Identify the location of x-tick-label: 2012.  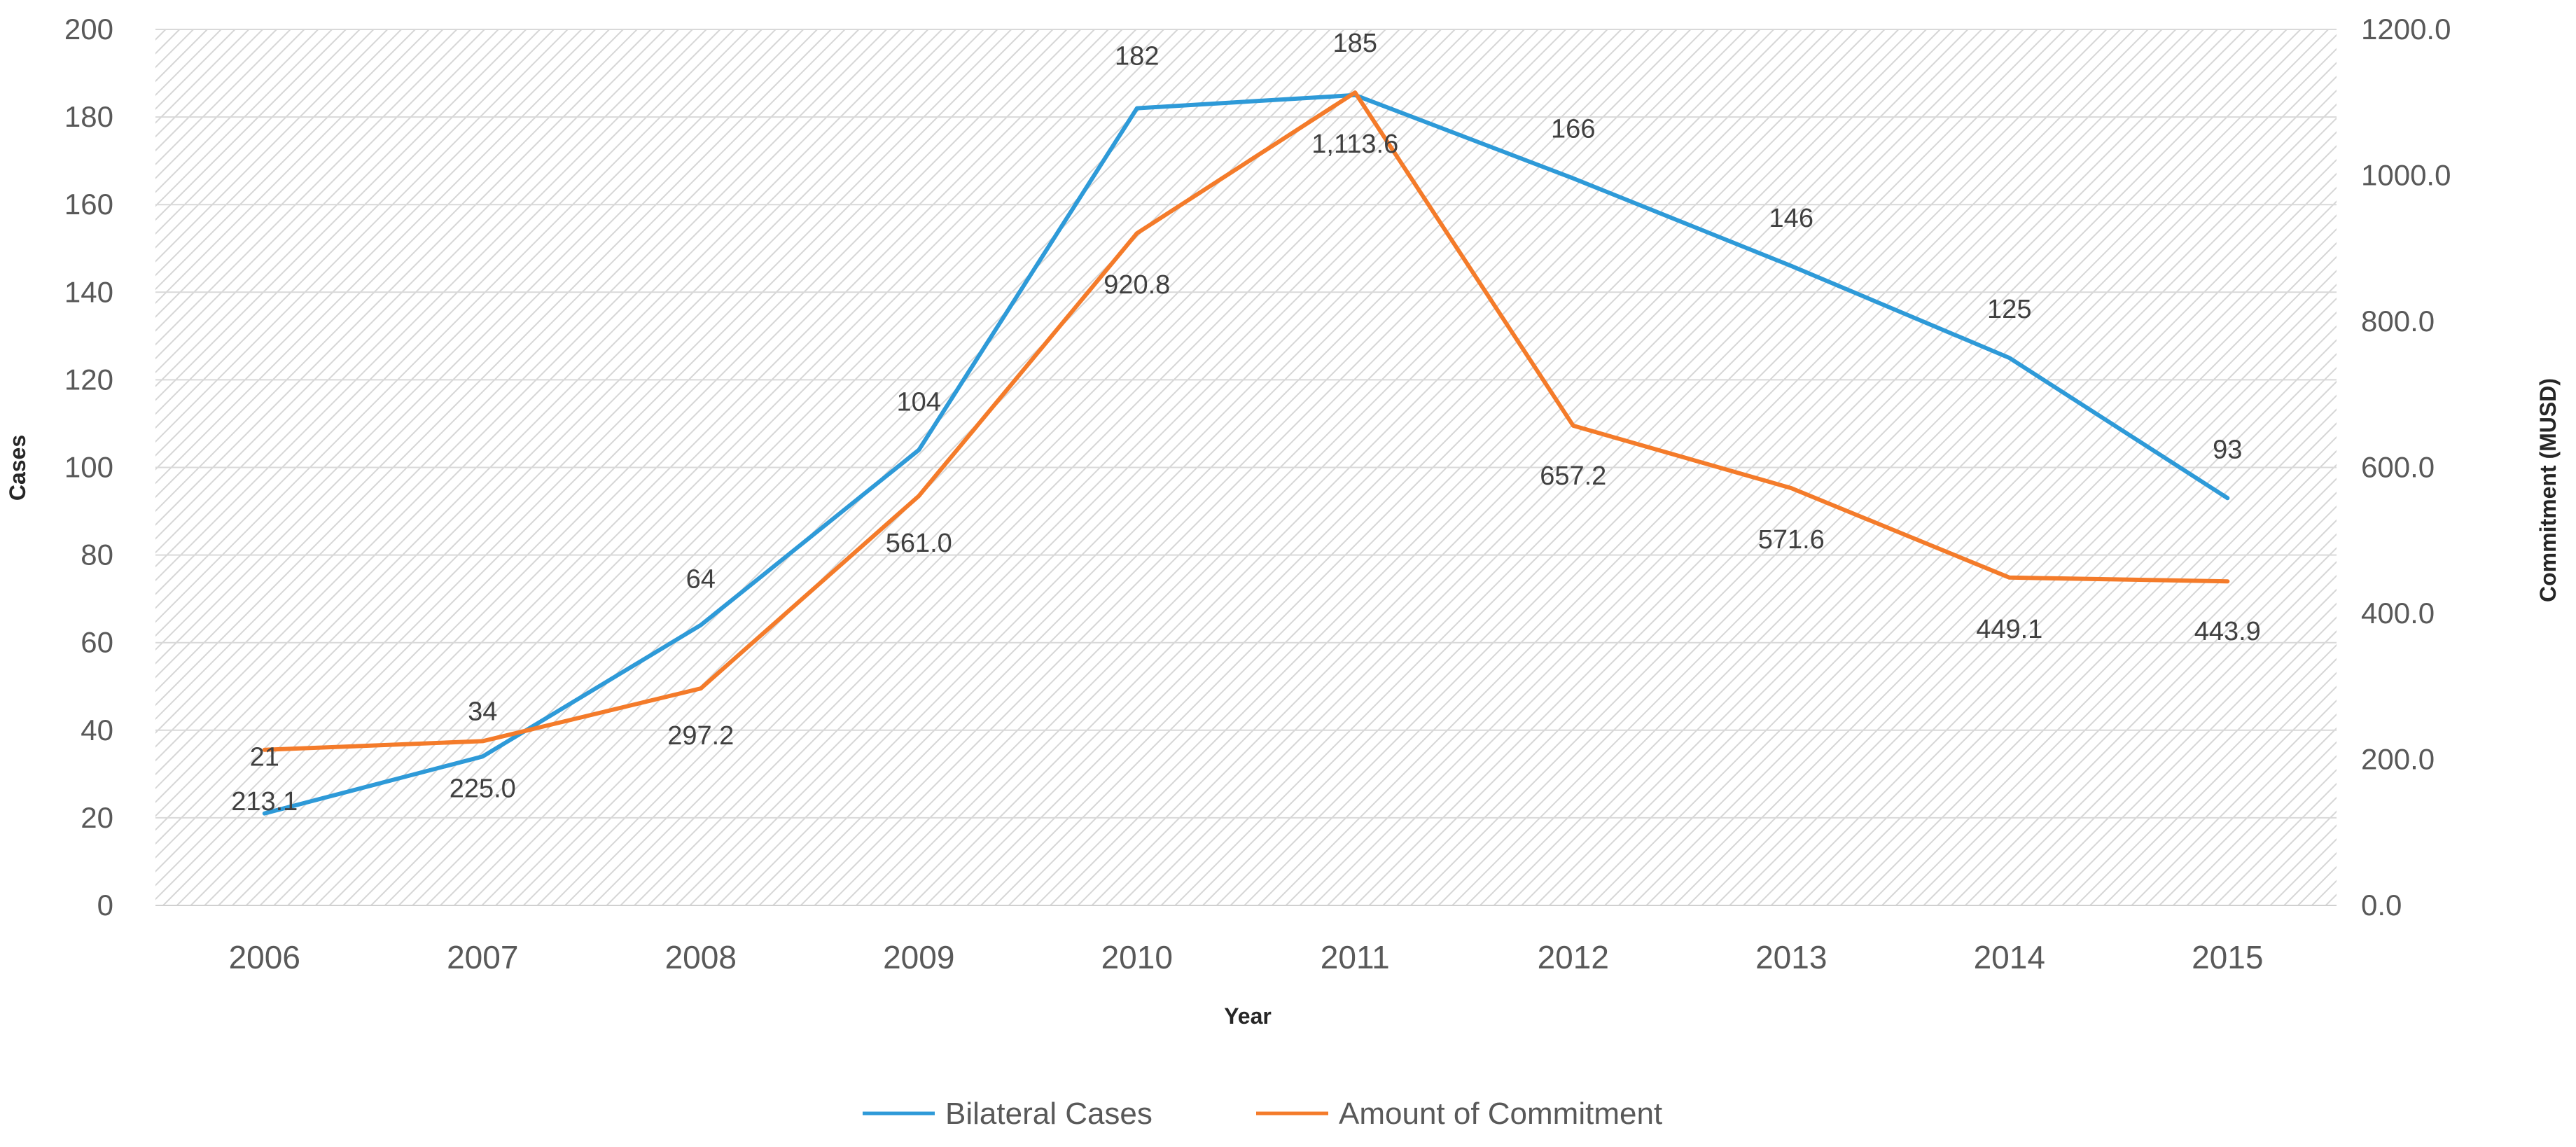
(1573, 957).